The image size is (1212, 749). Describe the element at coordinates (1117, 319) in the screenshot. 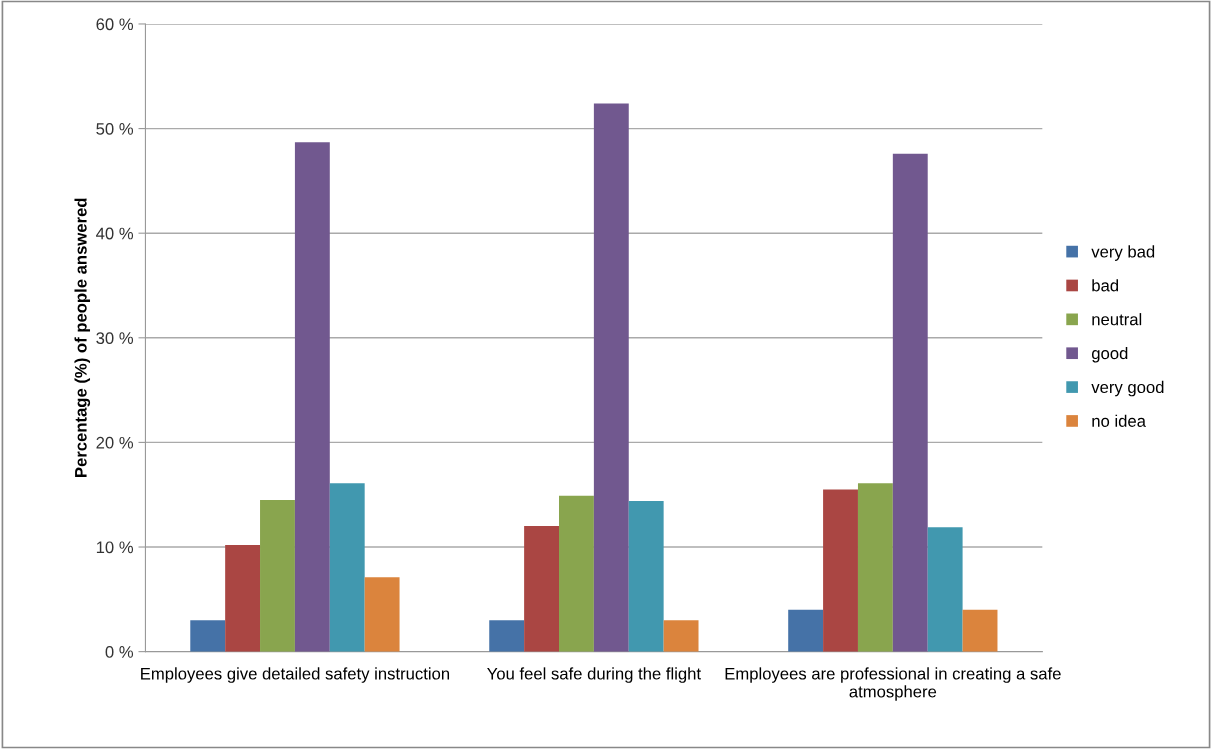

I see `legend-label: neutral` at that location.